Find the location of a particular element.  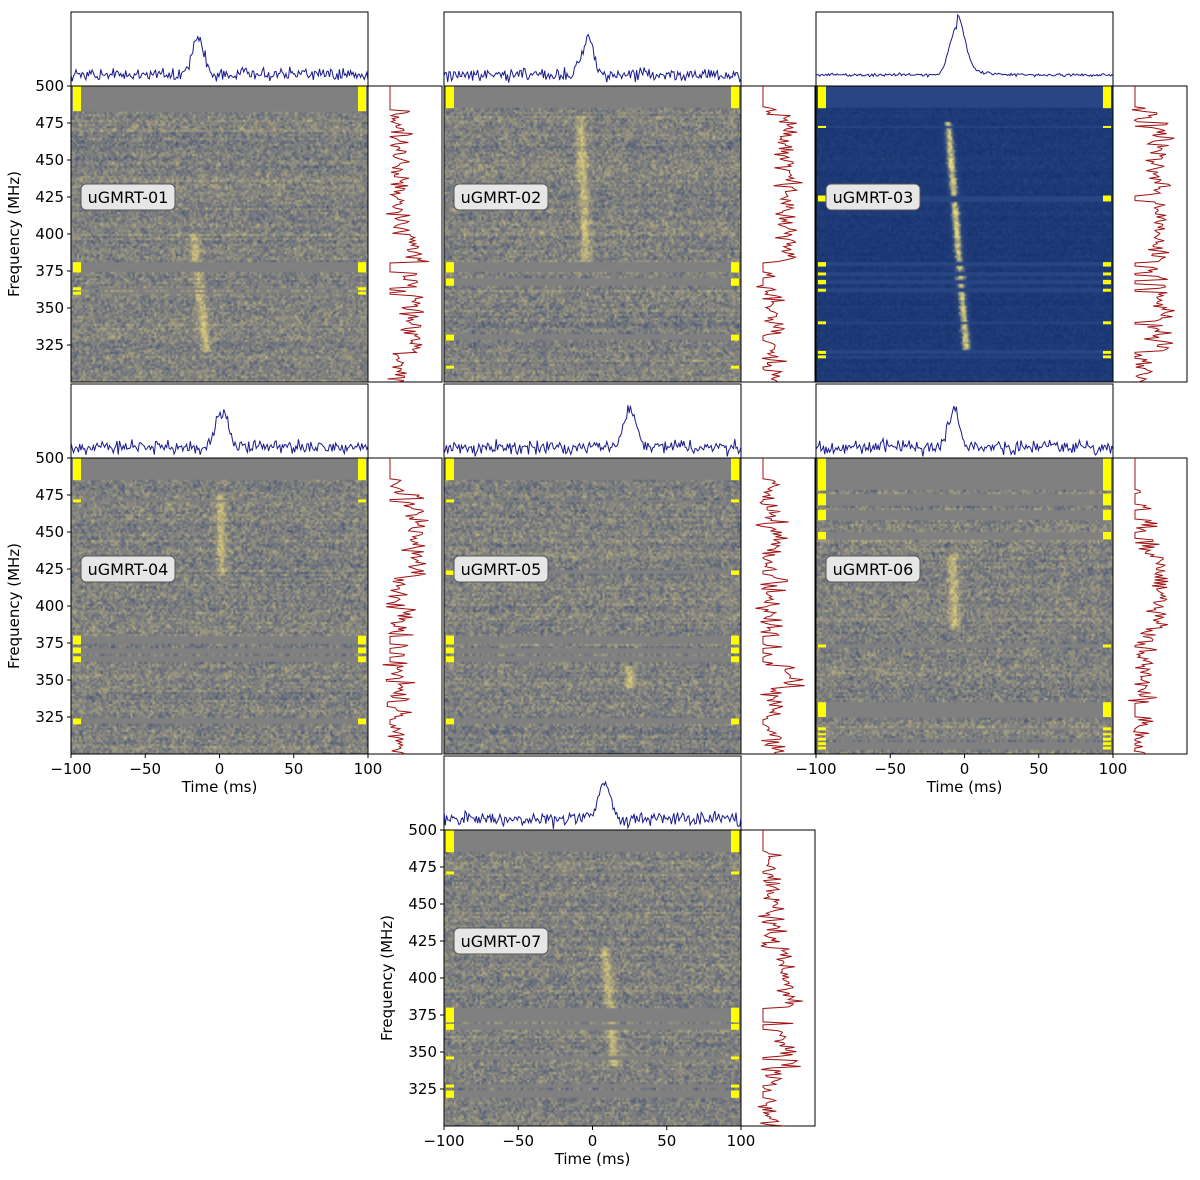

burst-label-text: uGMRT-06 is located at coordinates (873, 569).